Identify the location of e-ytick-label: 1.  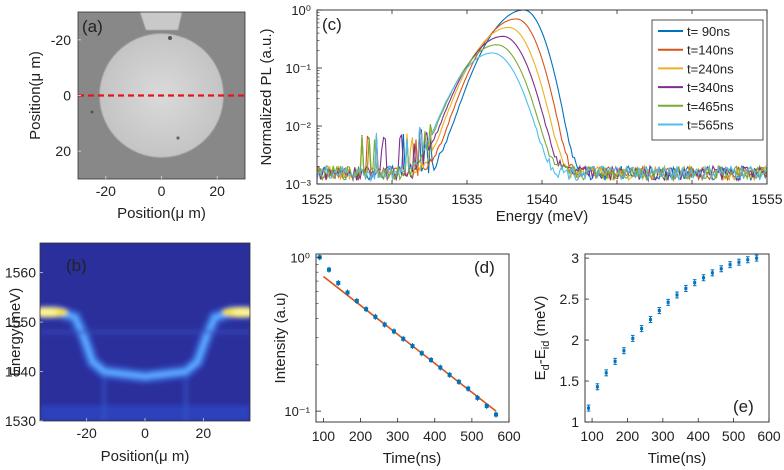
(575, 422).